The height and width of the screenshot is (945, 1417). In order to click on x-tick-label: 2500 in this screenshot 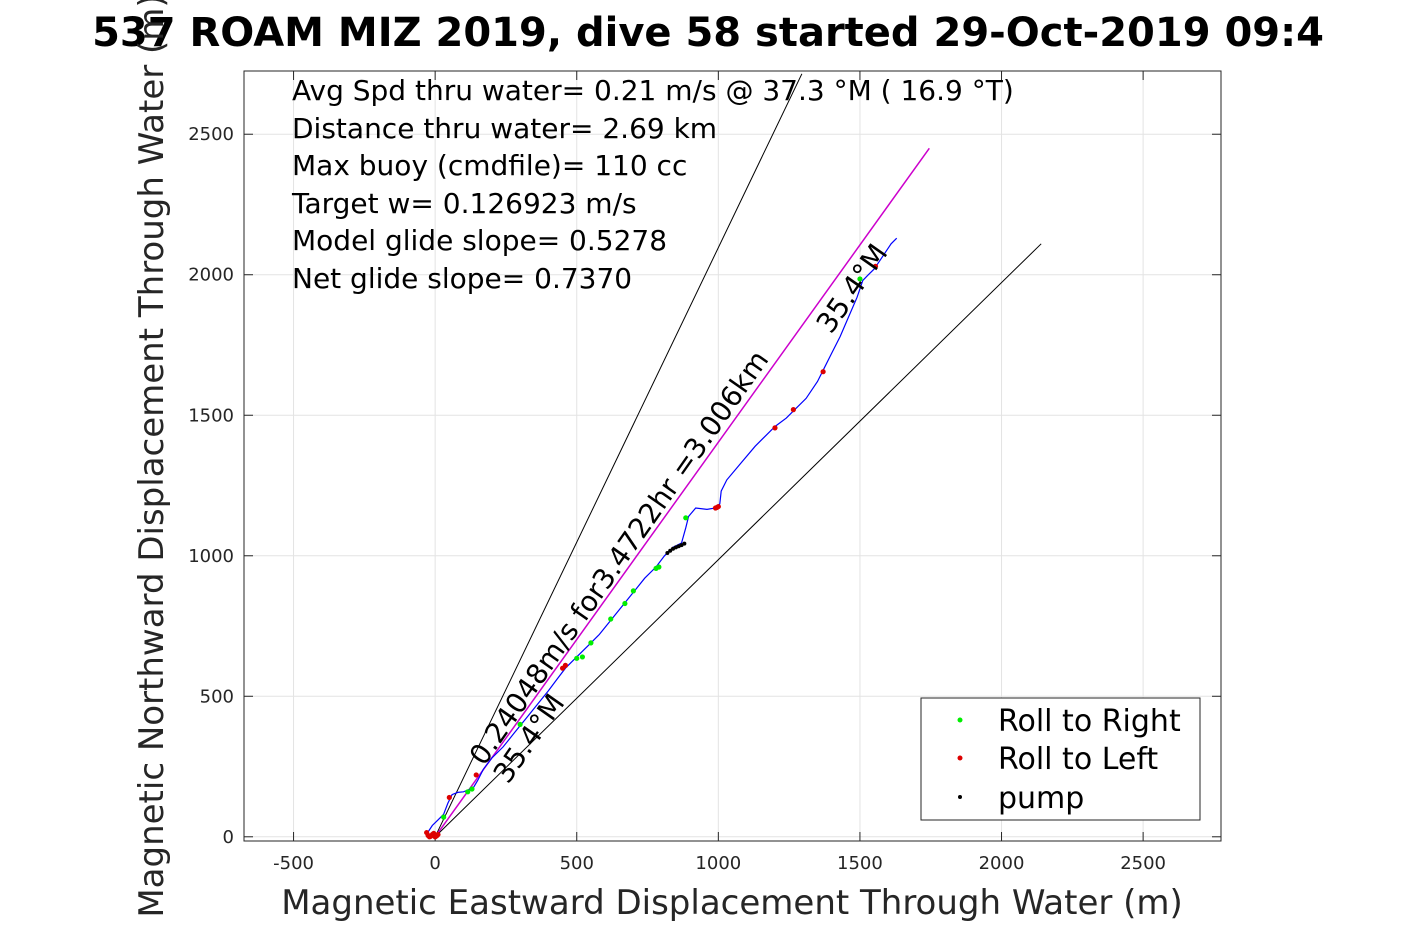, I will do `click(1143, 863)`.